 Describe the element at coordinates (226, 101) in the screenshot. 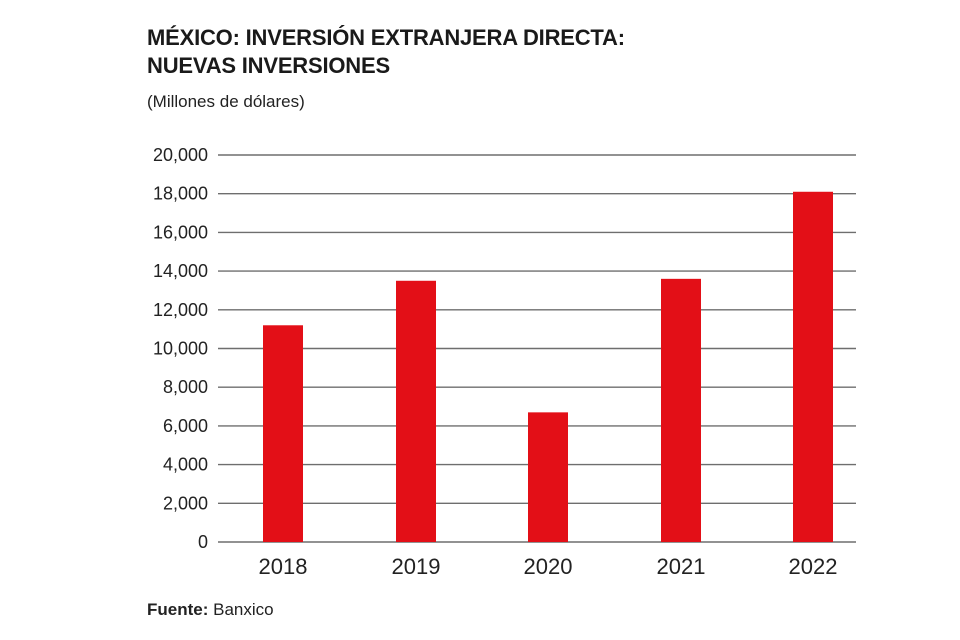

I see `chart-subtitle: (Millones de dólares)` at that location.